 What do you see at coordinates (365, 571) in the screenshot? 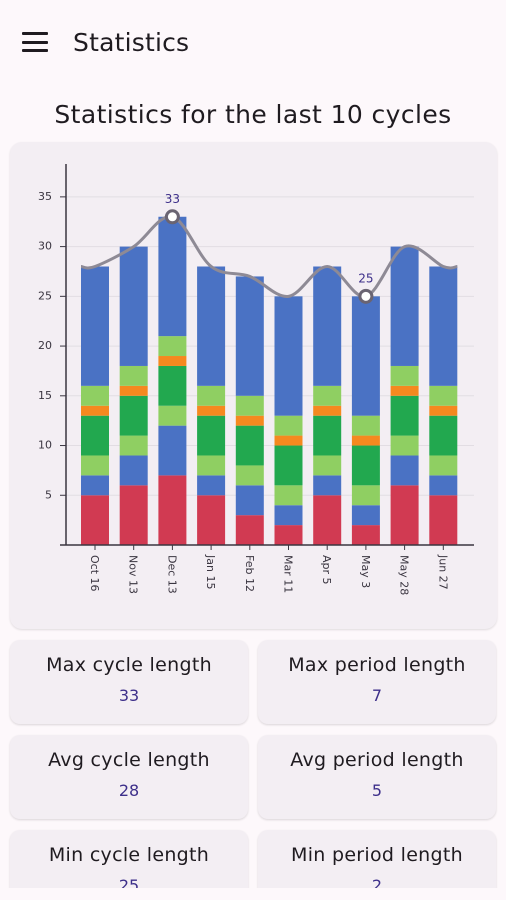
I see `x-tick-label: May 3` at bounding box center [365, 571].